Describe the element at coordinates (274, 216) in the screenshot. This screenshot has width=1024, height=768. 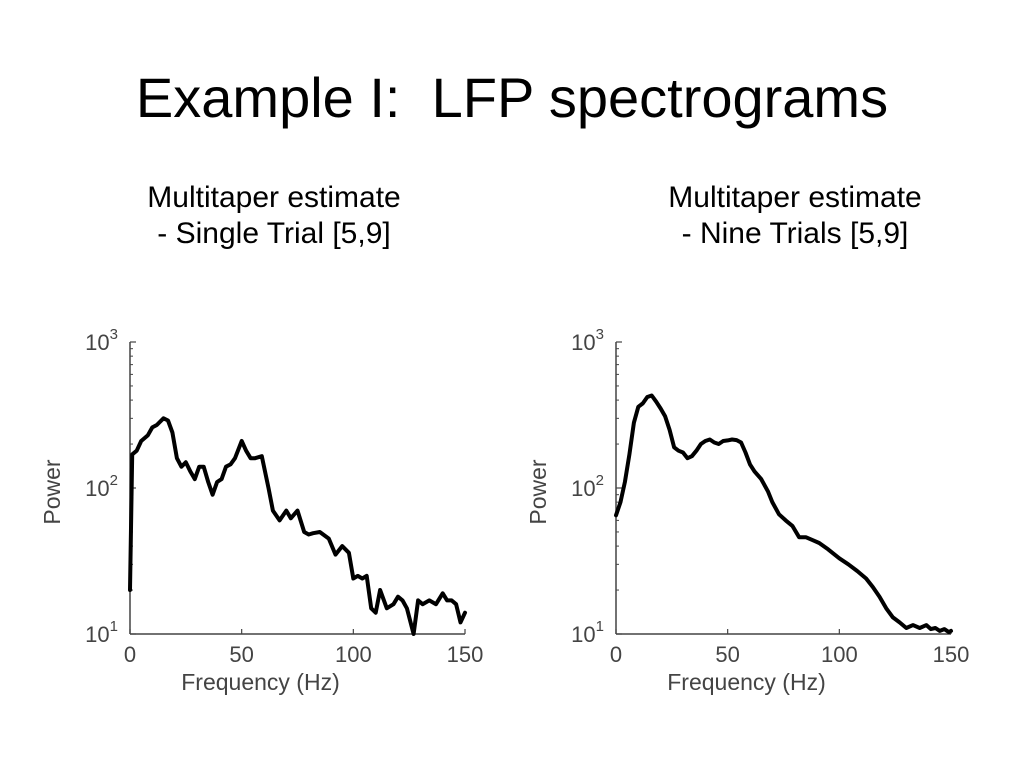
I see `panel-caption-single-trial: Multitaper estimate - Single Trial [5,9]` at that location.